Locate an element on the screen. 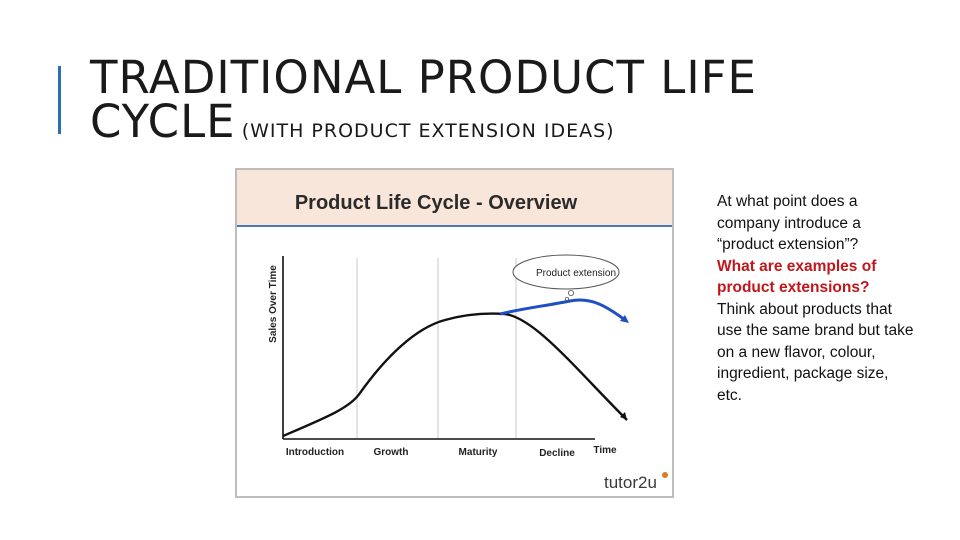  title-subtitle: (WITH PRODUCT EXTENSION IDEAS) is located at coordinates (428, 131).